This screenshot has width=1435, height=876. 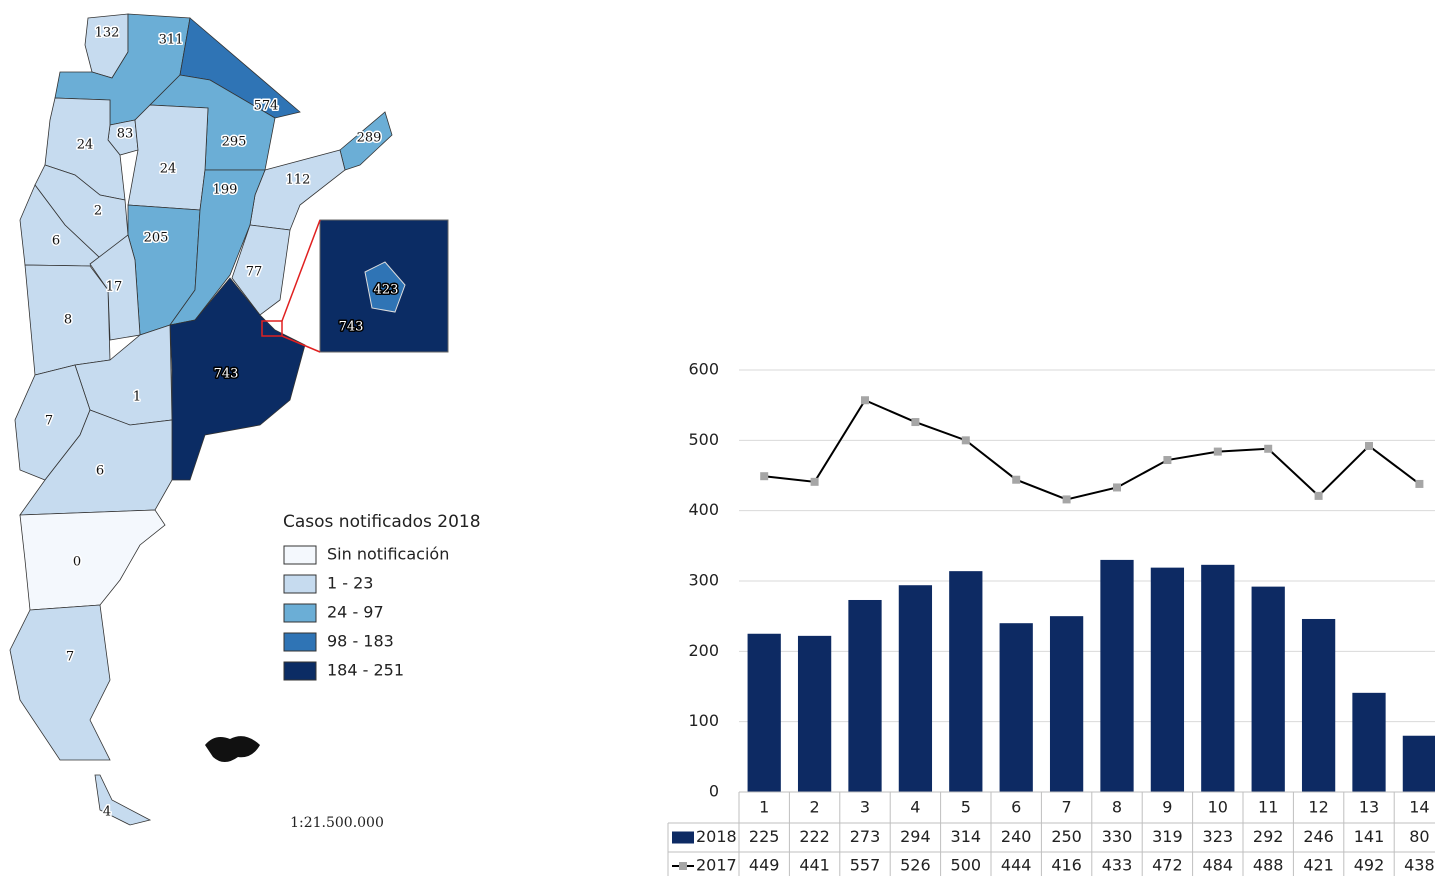 What do you see at coordinates (814, 836) in the screenshot?
I see `table-value: 222` at bounding box center [814, 836].